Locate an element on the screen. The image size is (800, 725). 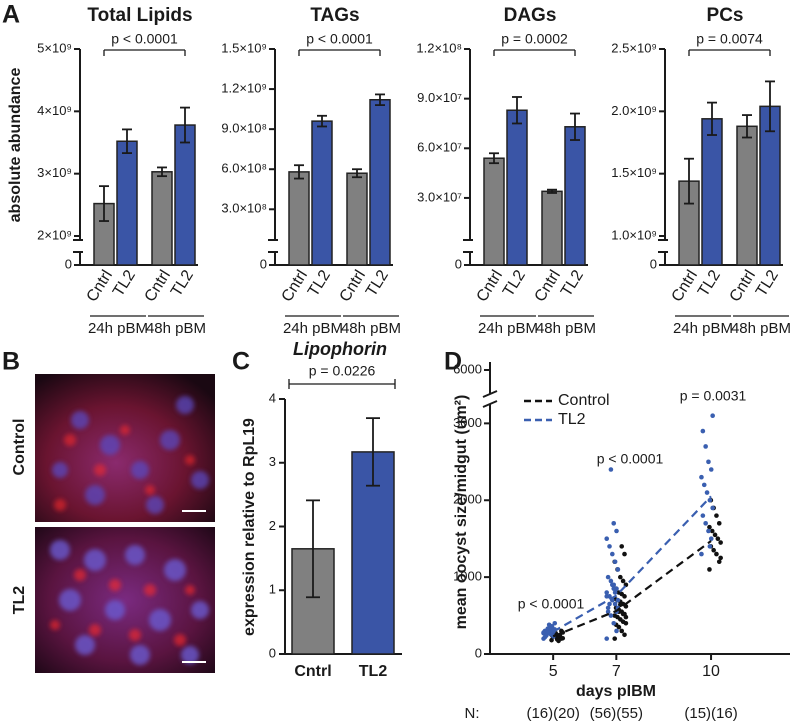
y-tick-label: 6.0×10⁸ is located at coordinates (244, 168).